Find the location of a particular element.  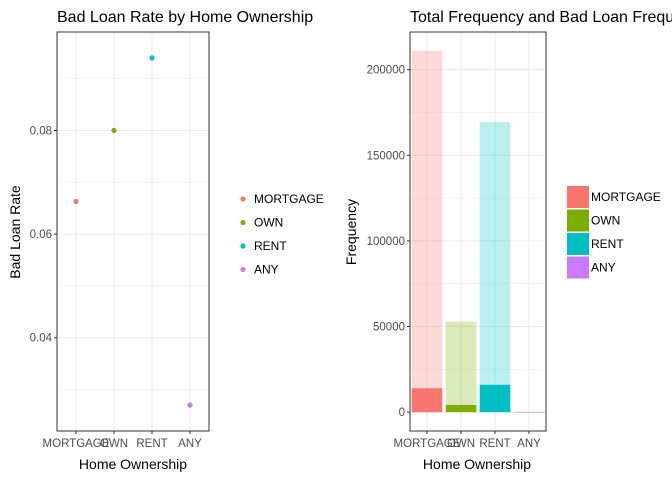

left-y-axis-title: Bad Loan Rate is located at coordinates (15, 232).